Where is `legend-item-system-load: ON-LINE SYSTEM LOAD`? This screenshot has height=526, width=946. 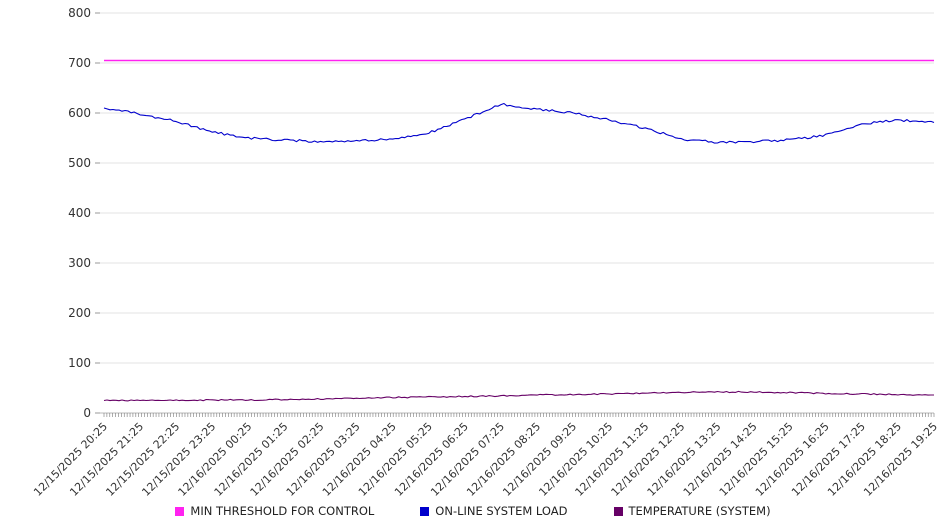
legend-item-system-load: ON-LINE SYSTEM LOAD is located at coordinates (494, 511).